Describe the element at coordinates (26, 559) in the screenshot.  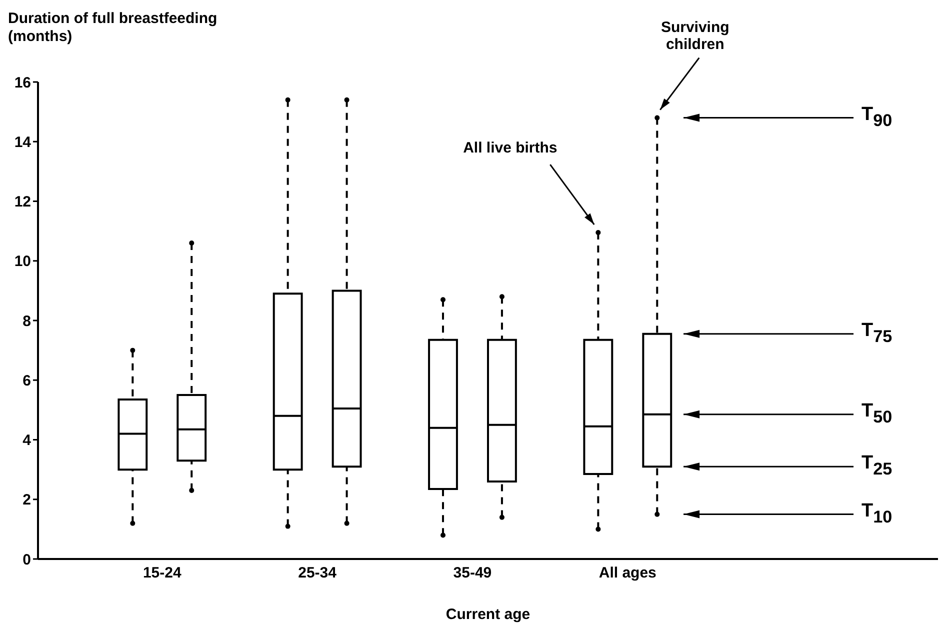
I see `y-tick-label: 0` at that location.